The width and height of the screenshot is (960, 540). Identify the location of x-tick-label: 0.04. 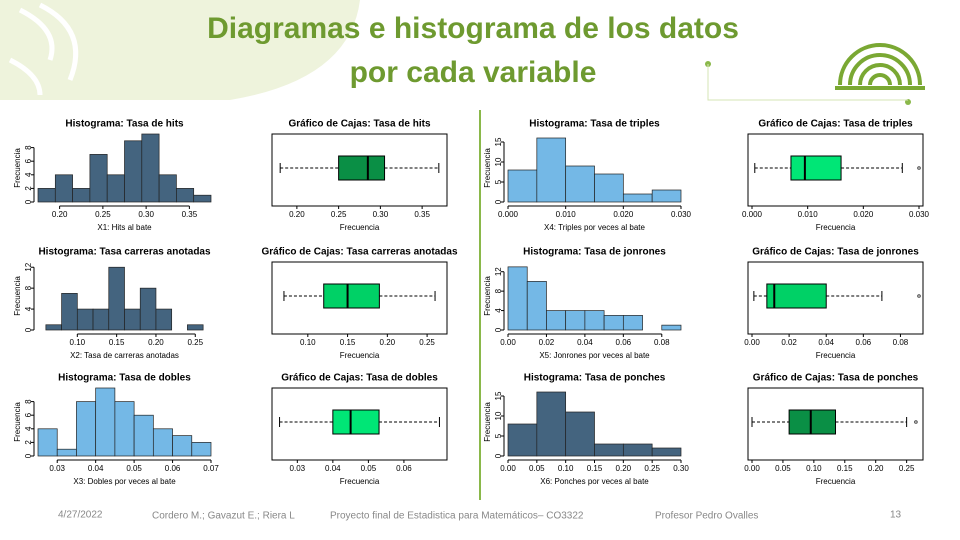
(333, 468).